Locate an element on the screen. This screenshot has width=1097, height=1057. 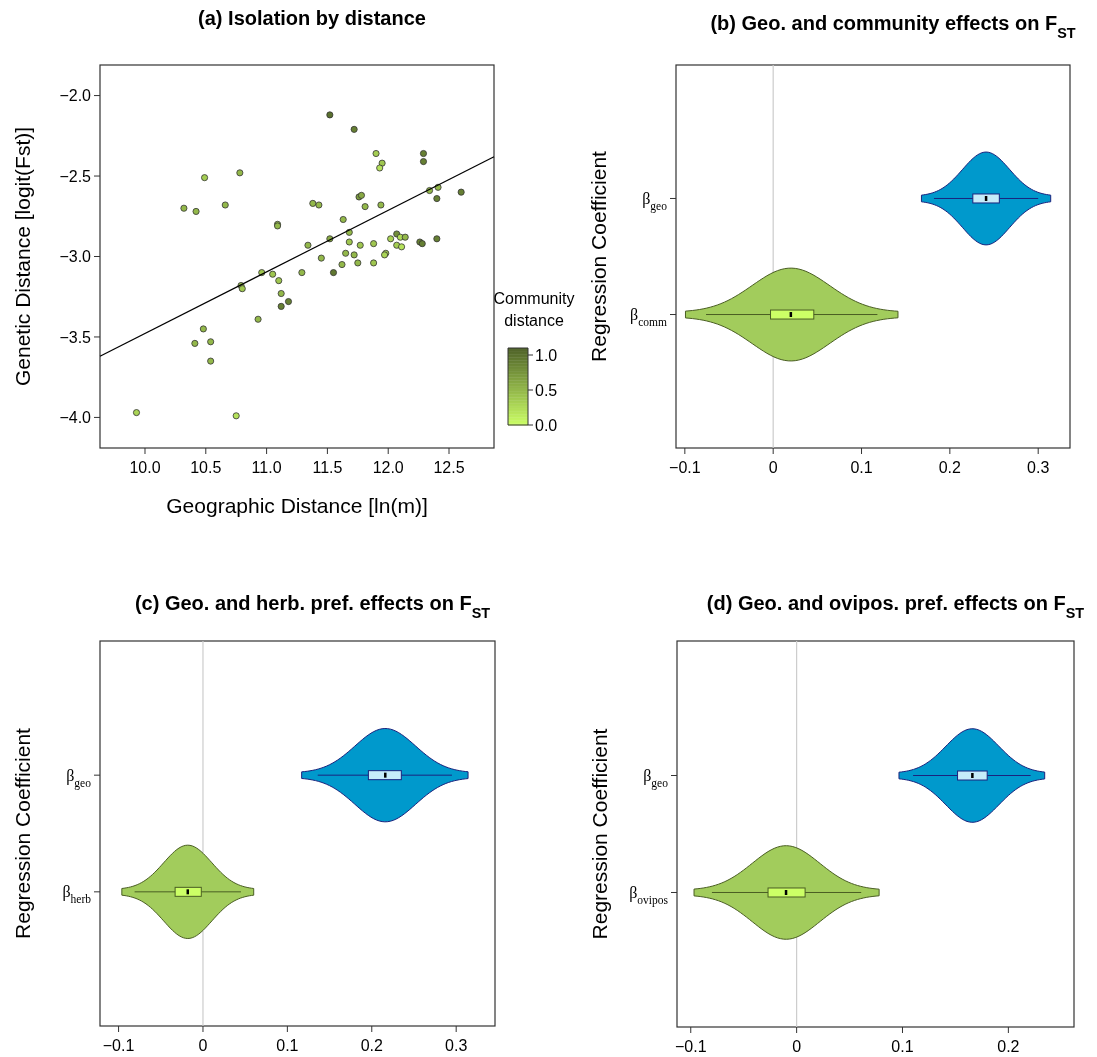
y-tick-label: β$_{comm}$ is located at coordinates (649, 317).